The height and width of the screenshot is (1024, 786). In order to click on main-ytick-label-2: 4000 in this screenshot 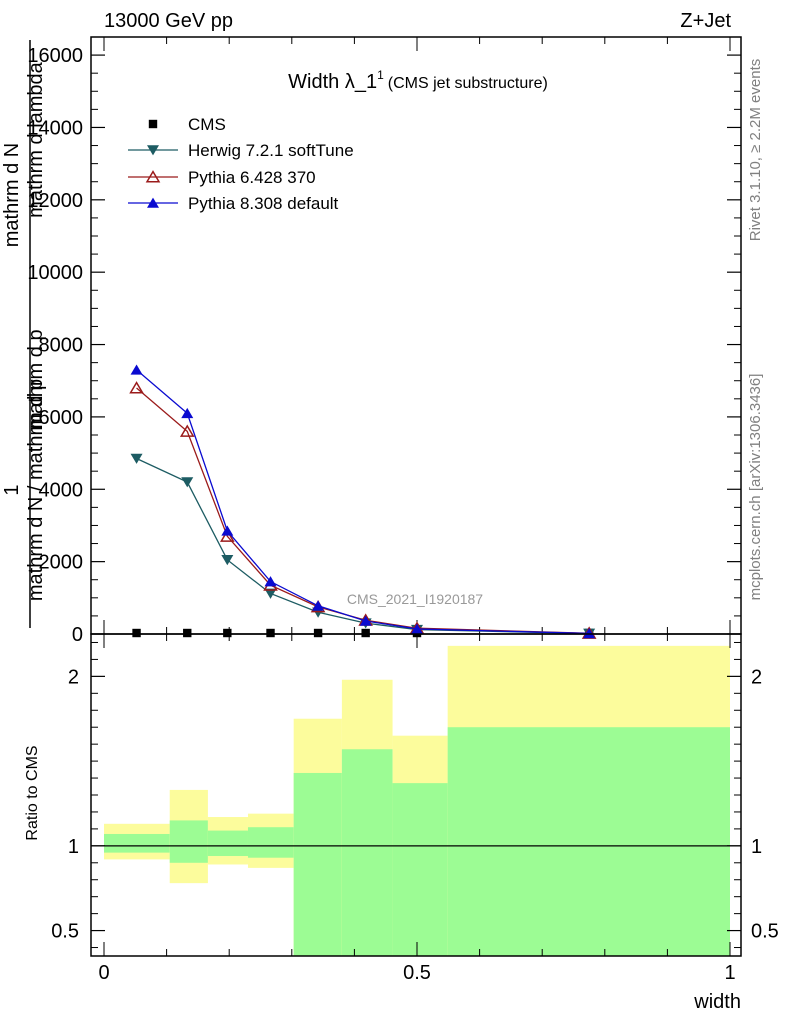, I will do `click(61, 490)`.